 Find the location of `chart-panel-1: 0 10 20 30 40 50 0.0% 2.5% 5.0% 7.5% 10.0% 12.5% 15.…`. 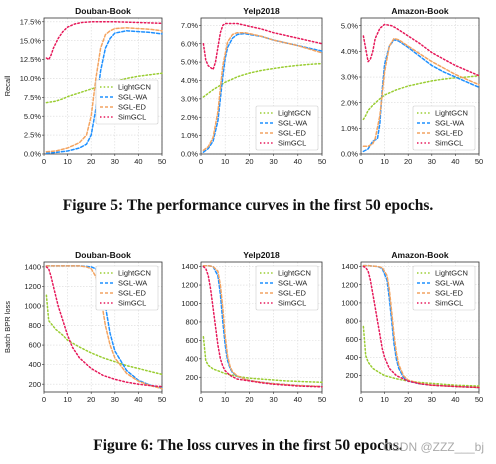

chart-panel-1: 0 10 20 30 40 50 0.0% 2.5% 5.0% 7.5% 10.0% 12.5% 15.… is located at coordinates (84, 86).